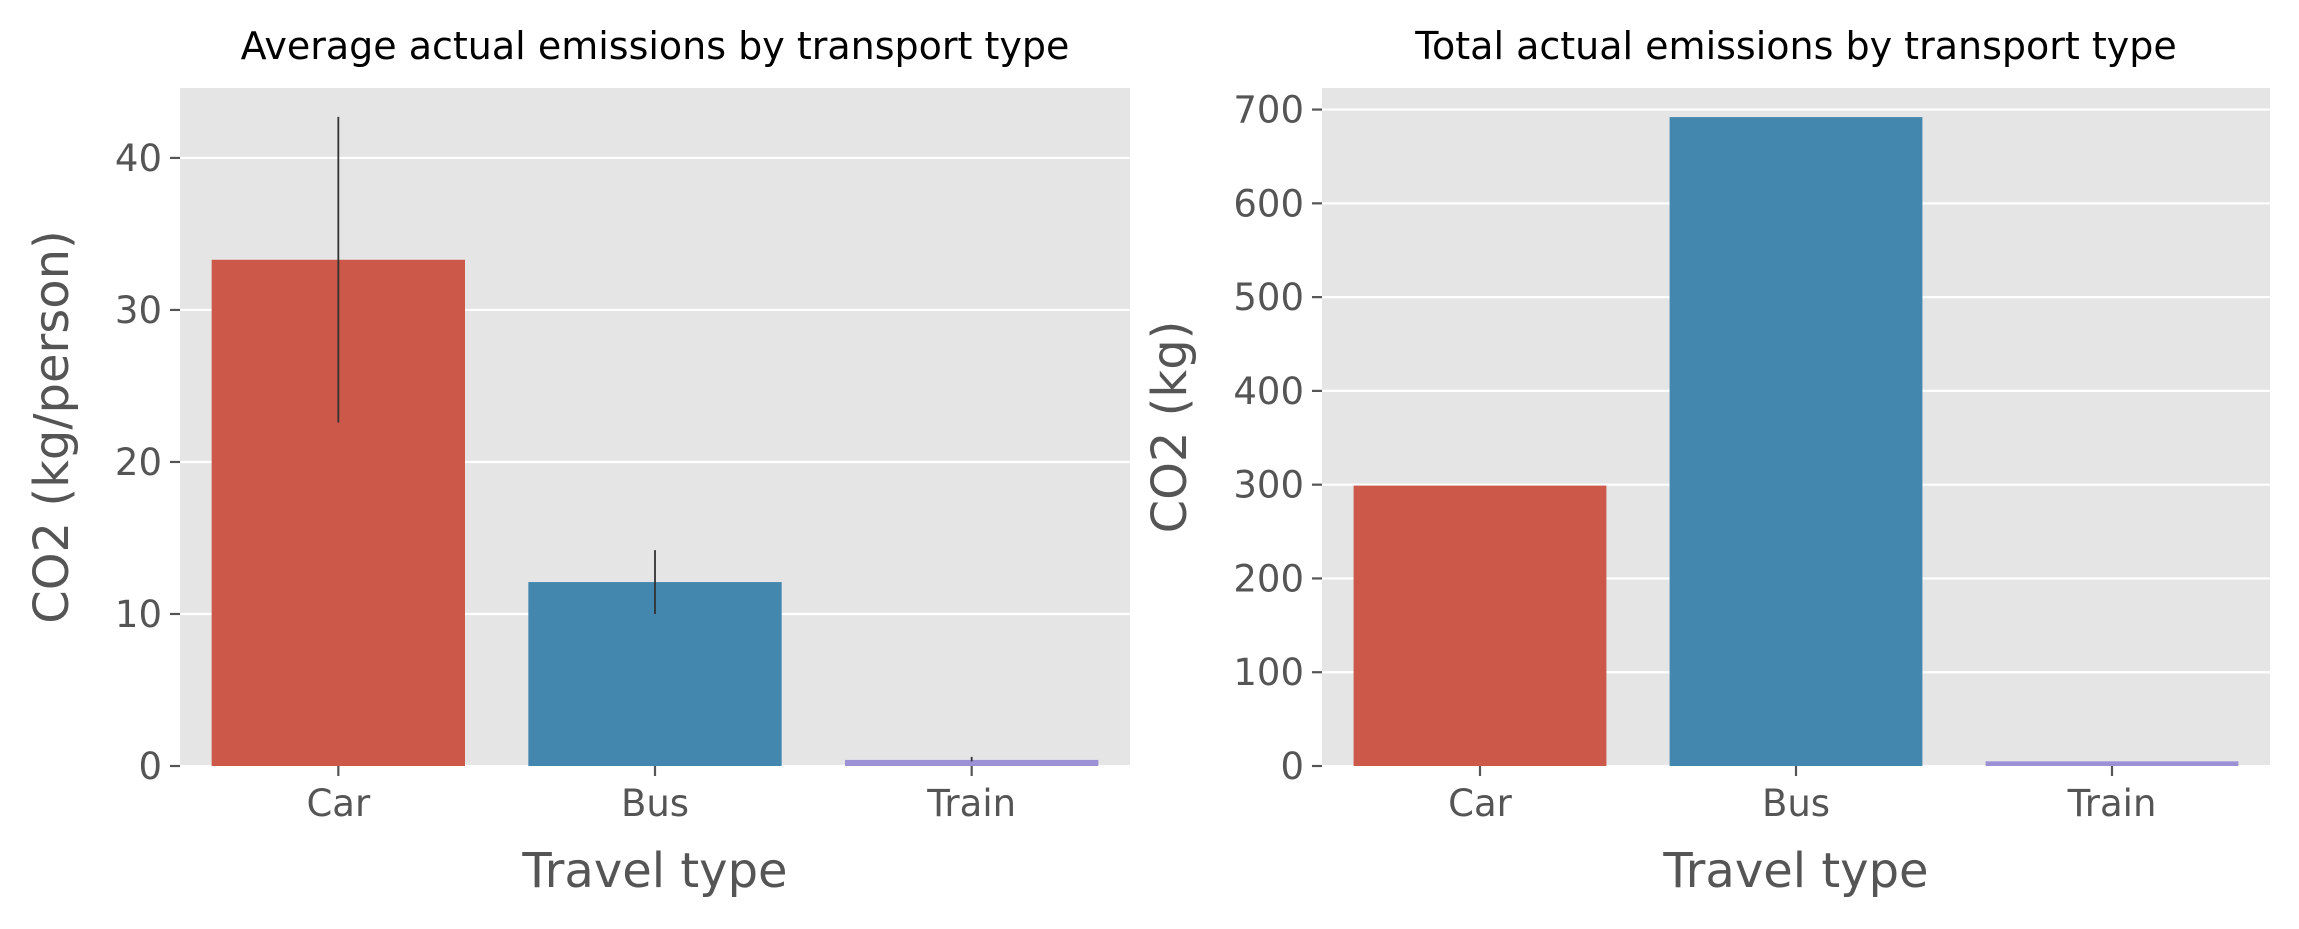  Describe the element at coordinates (52, 427) in the screenshot. I see `left-y-axis-label: CO2 (kg/person)` at that location.